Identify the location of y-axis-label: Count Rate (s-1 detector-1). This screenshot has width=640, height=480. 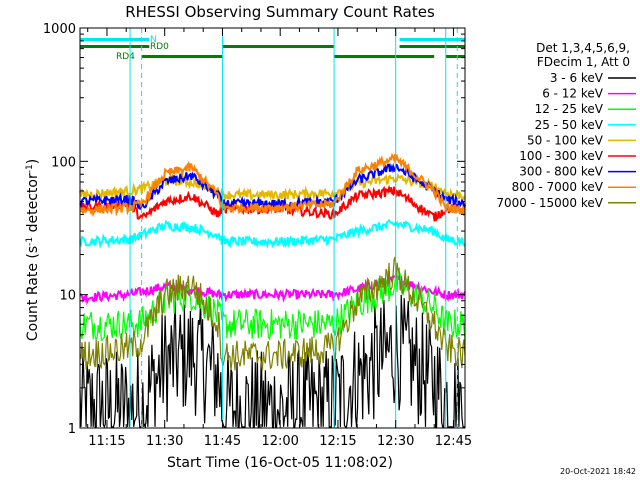
(33, 250).